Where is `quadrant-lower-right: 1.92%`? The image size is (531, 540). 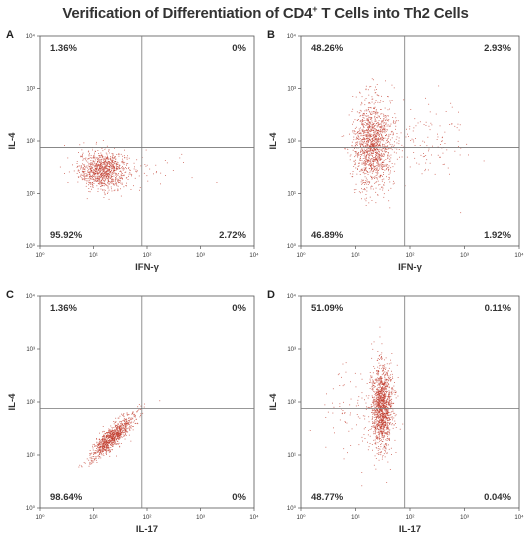 quadrant-lower-right: 1.92% is located at coordinates (497, 235).